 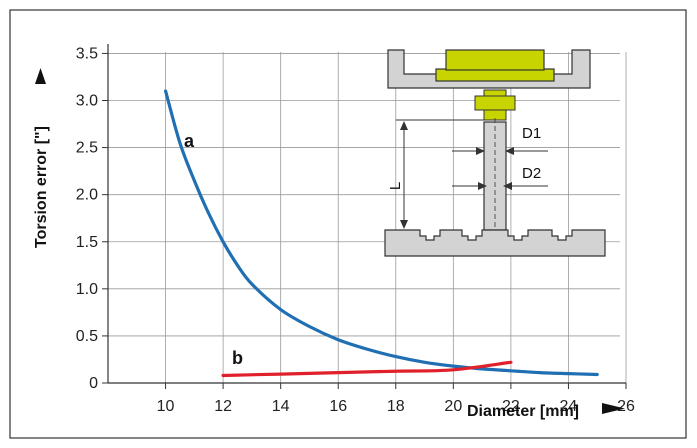 What do you see at coordinates (613, 408) in the screenshot?
I see `x-axis-arrow-icon` at bounding box center [613, 408].